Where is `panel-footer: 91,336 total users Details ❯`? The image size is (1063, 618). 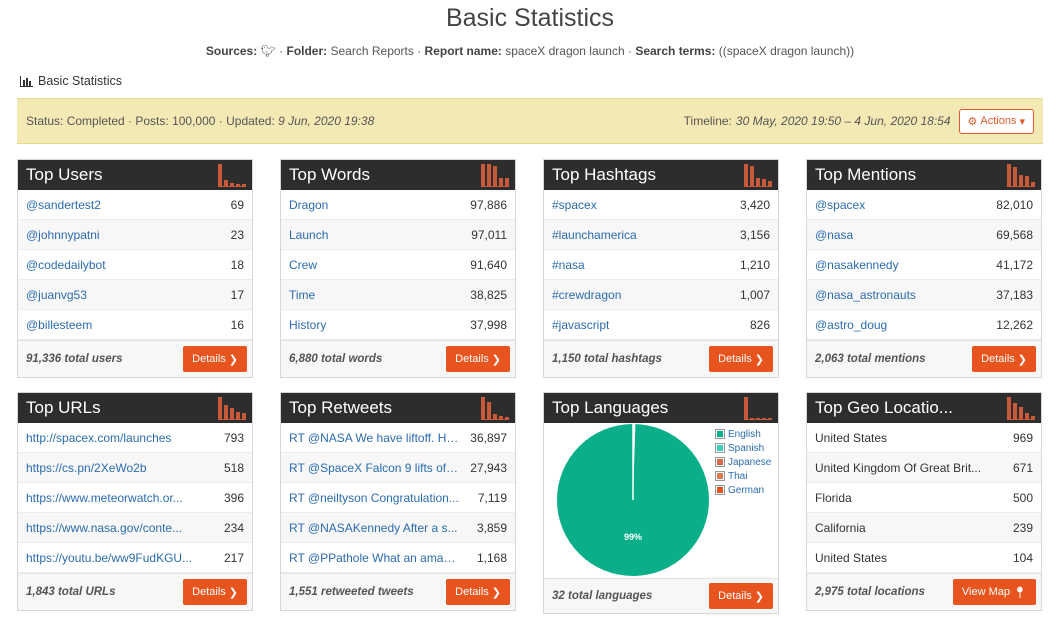
panel-footer: 91,336 total users Details ❯ is located at coordinates (135, 358).